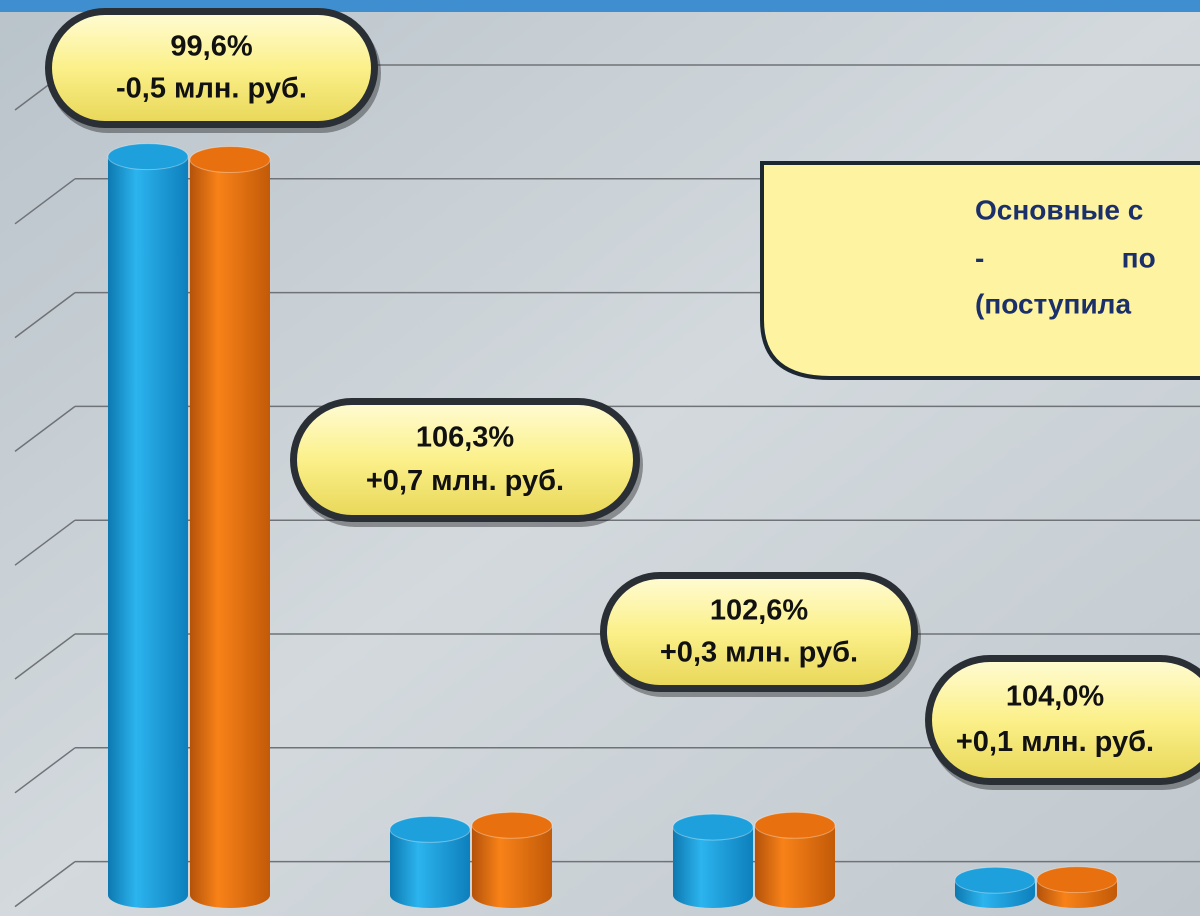  What do you see at coordinates (1059, 209) in the screenshot?
I see `note-line: Основные с` at bounding box center [1059, 209].